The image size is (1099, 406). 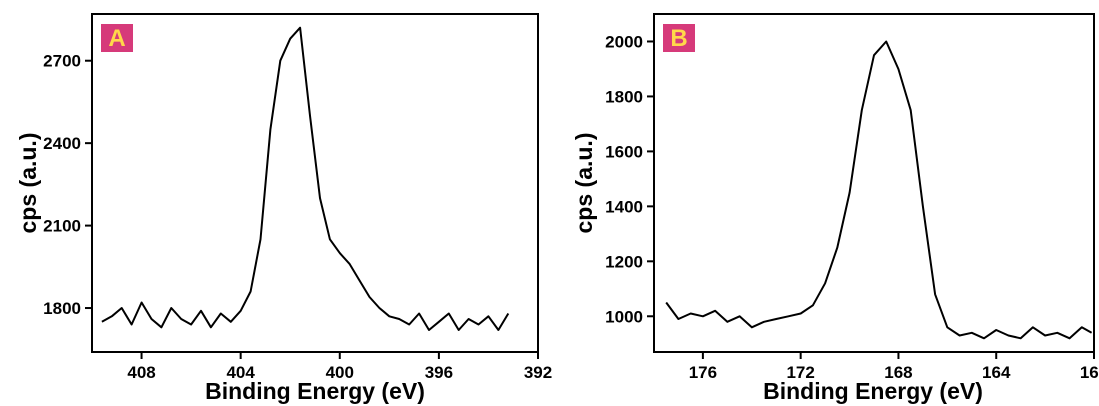 What do you see at coordinates (996, 372) in the screenshot?
I see `panel-b-x-tick-label: 164` at bounding box center [996, 372].